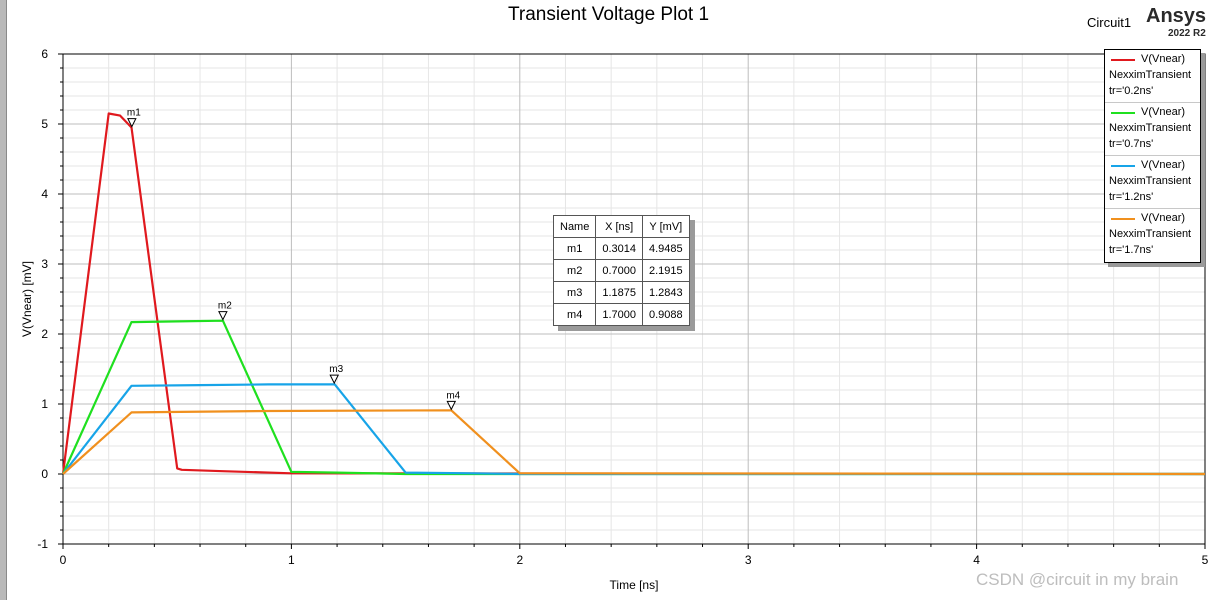 The width and height of the screenshot is (1217, 600). I want to click on chart-title: Transient Voltage Plot 1, so click(608, 14).